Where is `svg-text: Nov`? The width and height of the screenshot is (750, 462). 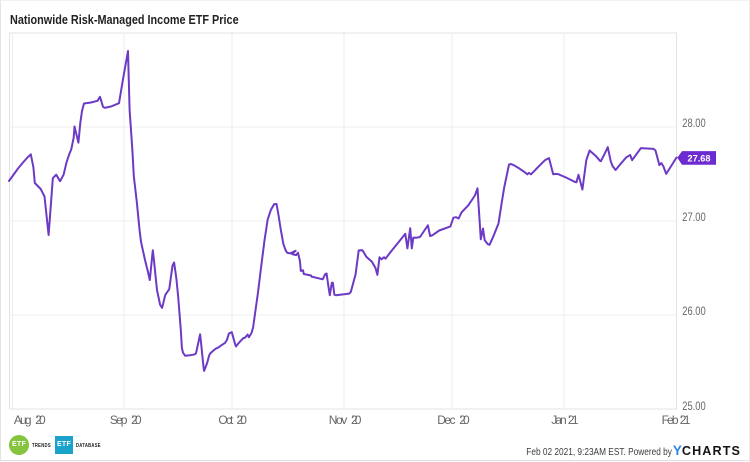
svg-text: Nov is located at coordinates (338, 420).